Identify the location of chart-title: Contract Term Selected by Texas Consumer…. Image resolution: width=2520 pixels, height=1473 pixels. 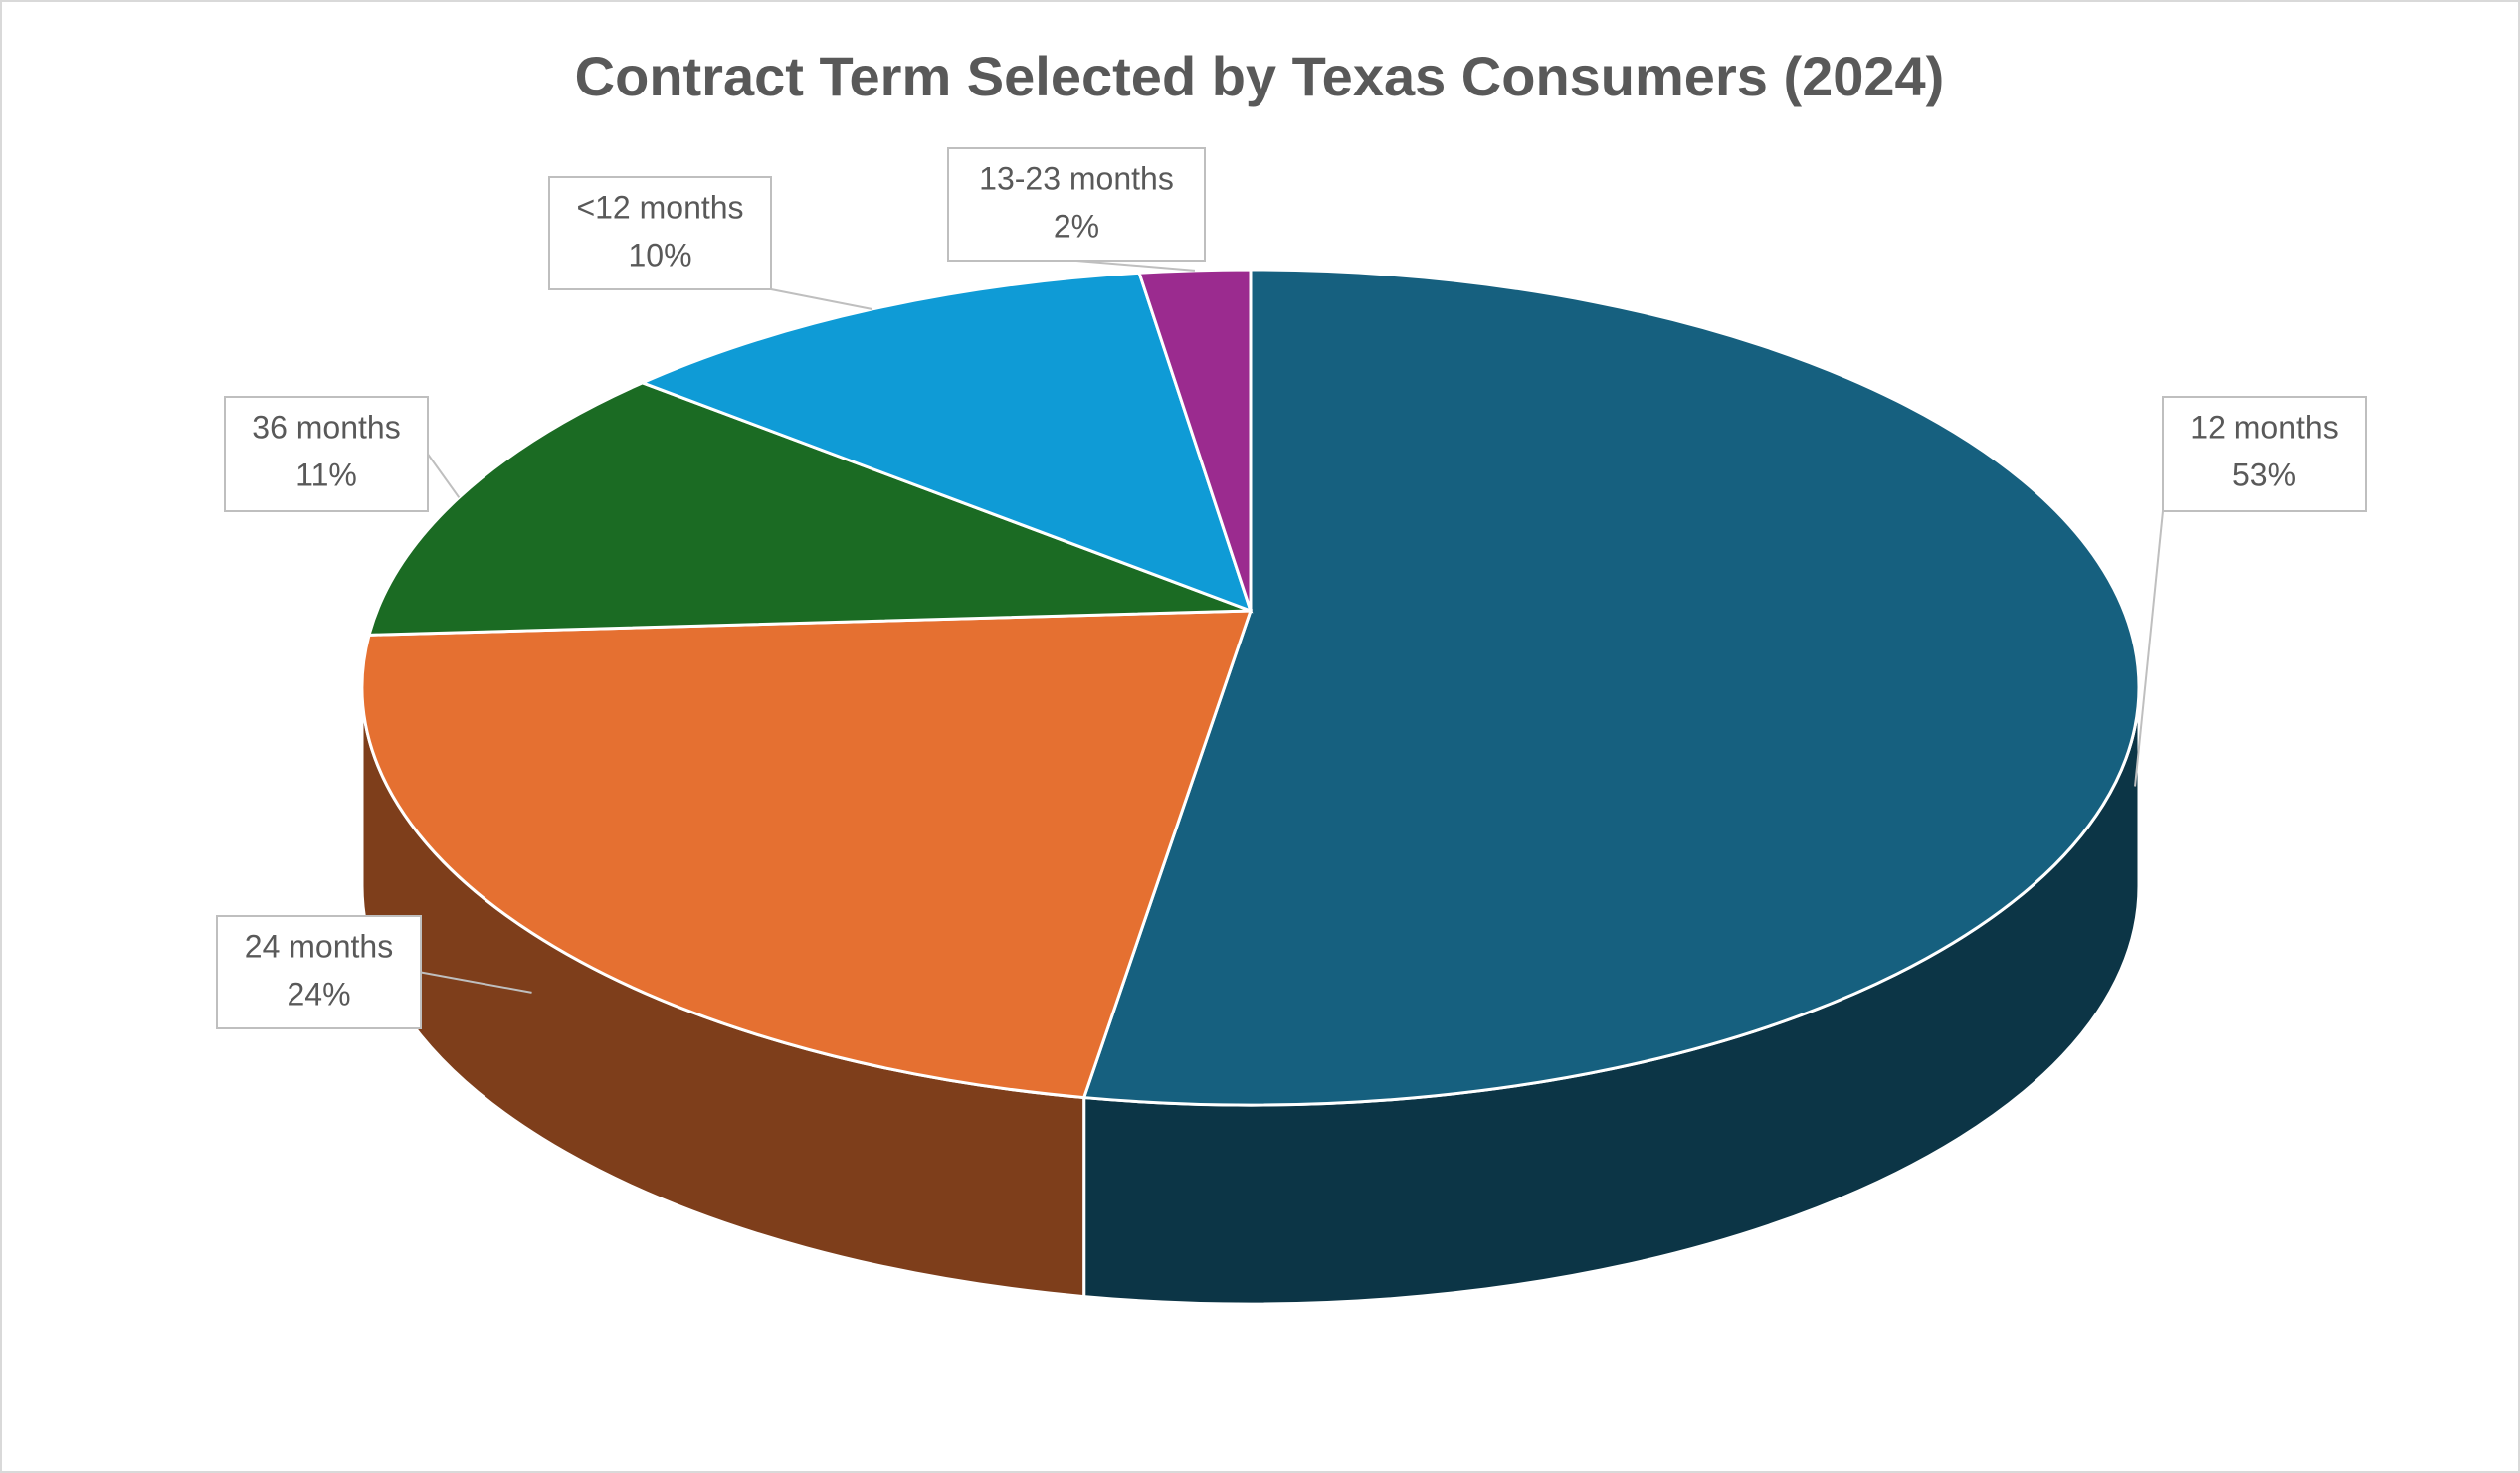
(1260, 76).